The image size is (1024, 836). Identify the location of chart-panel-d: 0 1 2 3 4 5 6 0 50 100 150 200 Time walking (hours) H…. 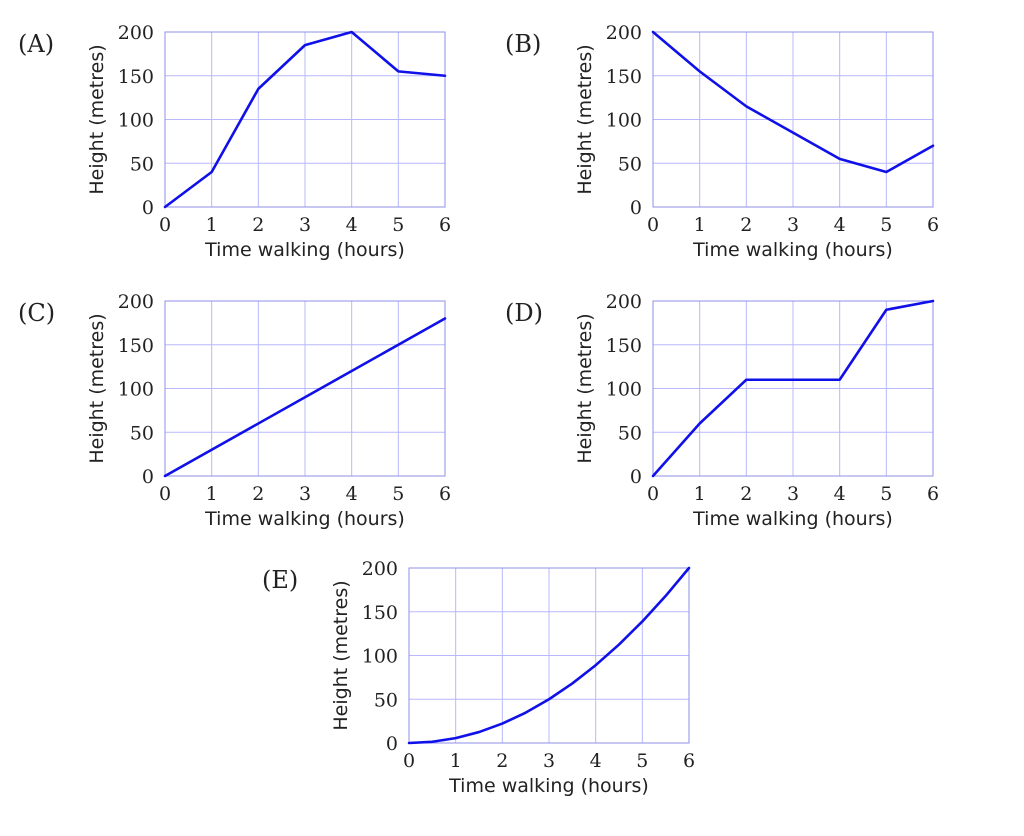
(722, 410).